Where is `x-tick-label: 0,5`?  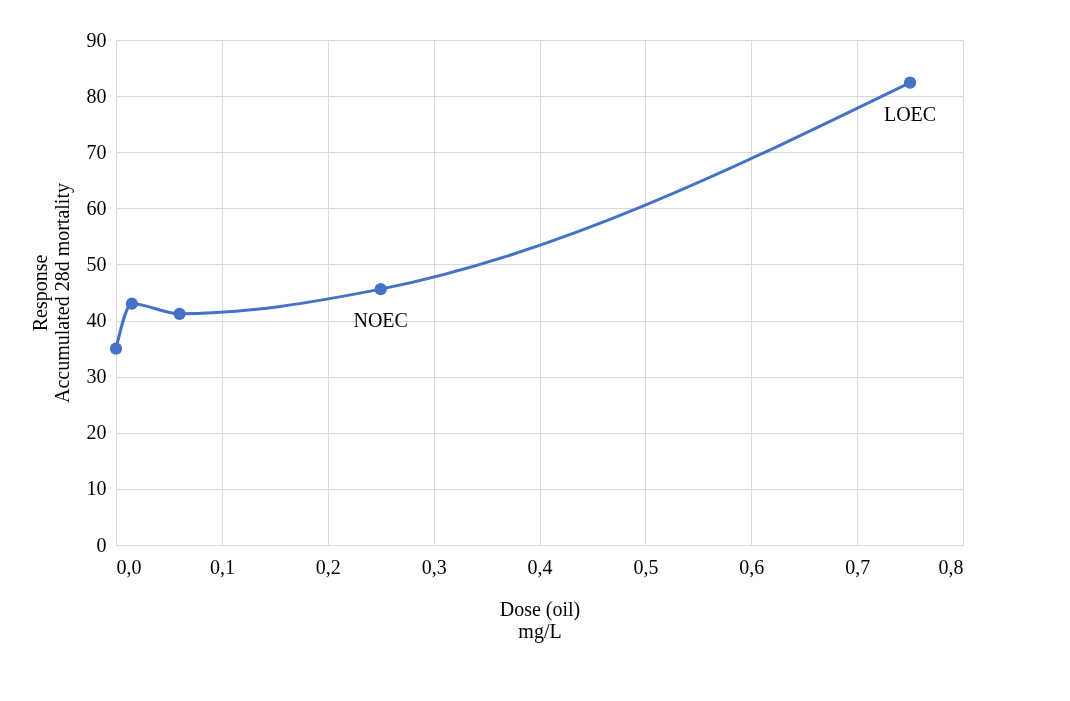
x-tick-label: 0,5 is located at coordinates (646, 566).